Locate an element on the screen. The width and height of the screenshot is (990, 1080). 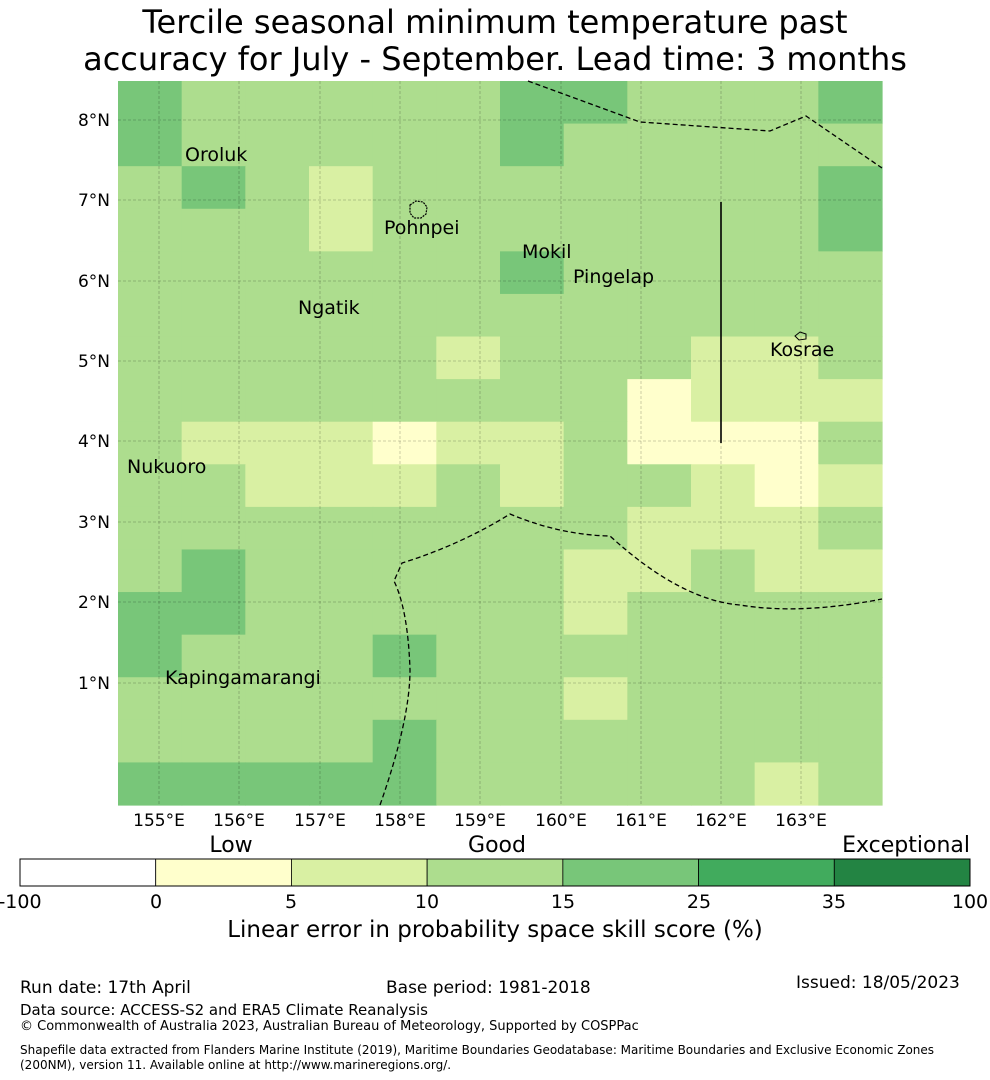
lon-label: 159°E is located at coordinates (480, 821).